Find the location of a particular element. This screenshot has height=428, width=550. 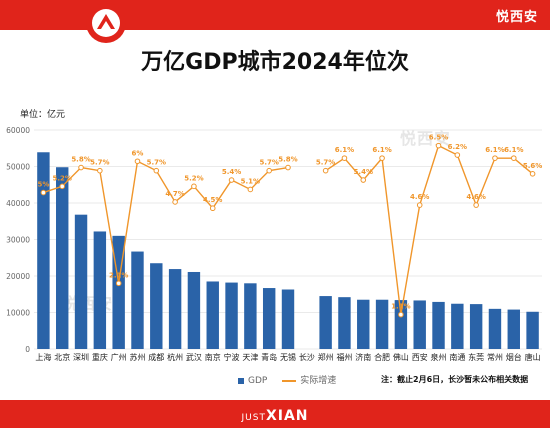

legend-growth-label: 实际增速 is located at coordinates (318, 381).